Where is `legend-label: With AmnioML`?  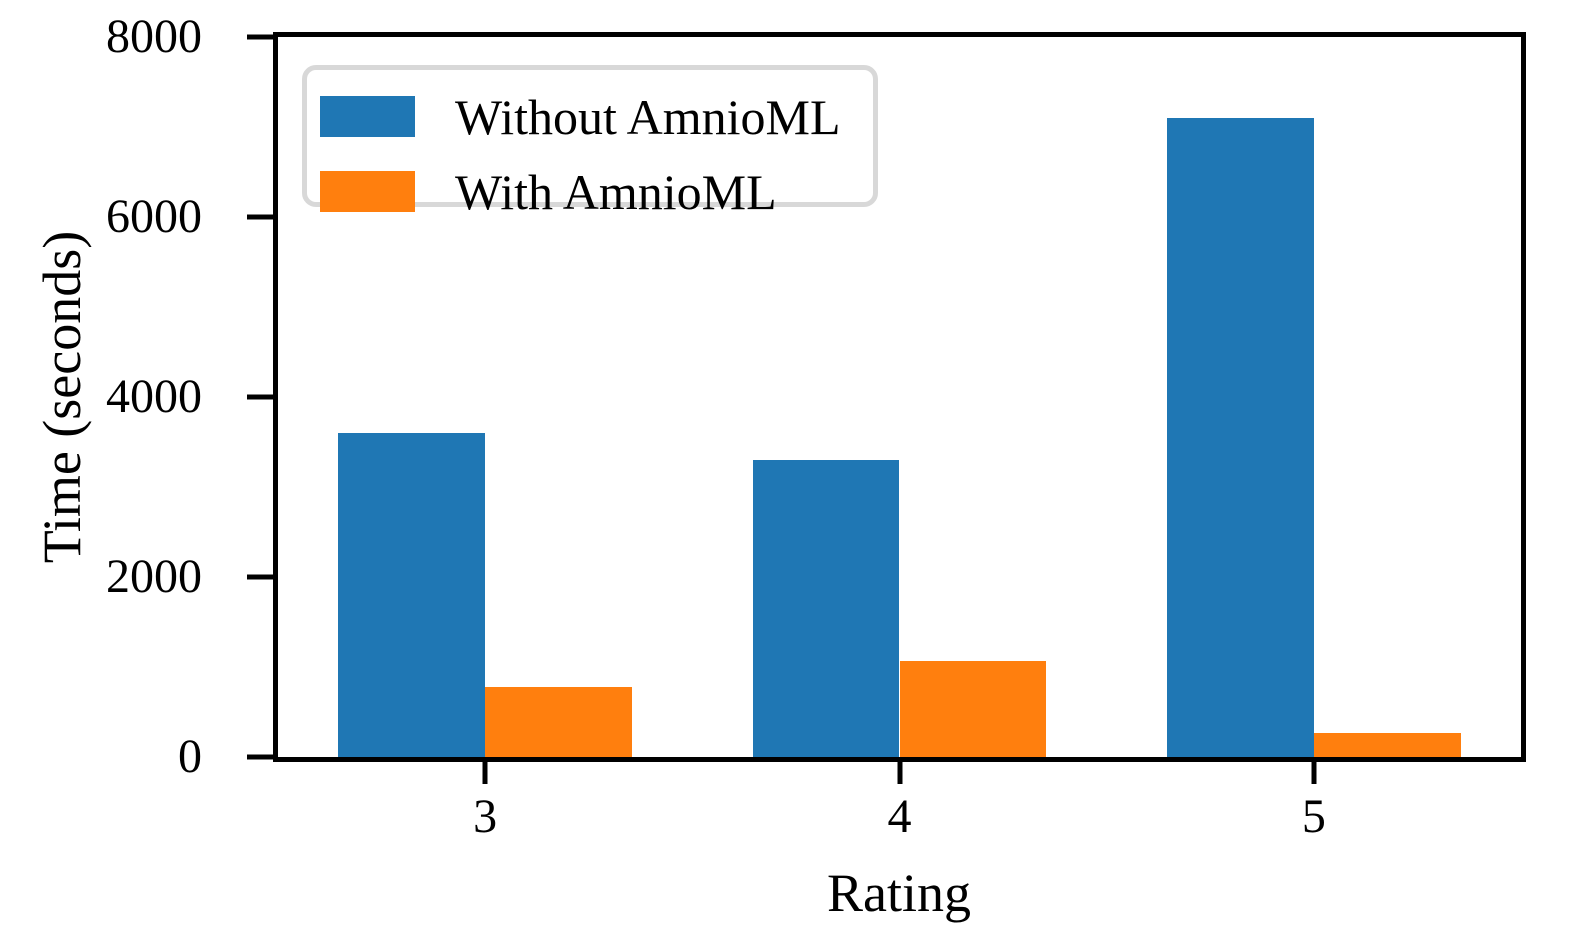
legend-label: With AmnioML is located at coordinates (616, 191).